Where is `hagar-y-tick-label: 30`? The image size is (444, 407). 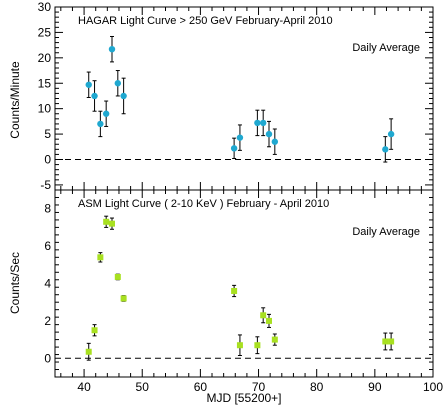
hagar-y-tick-label: 30 is located at coordinates (45, 7).